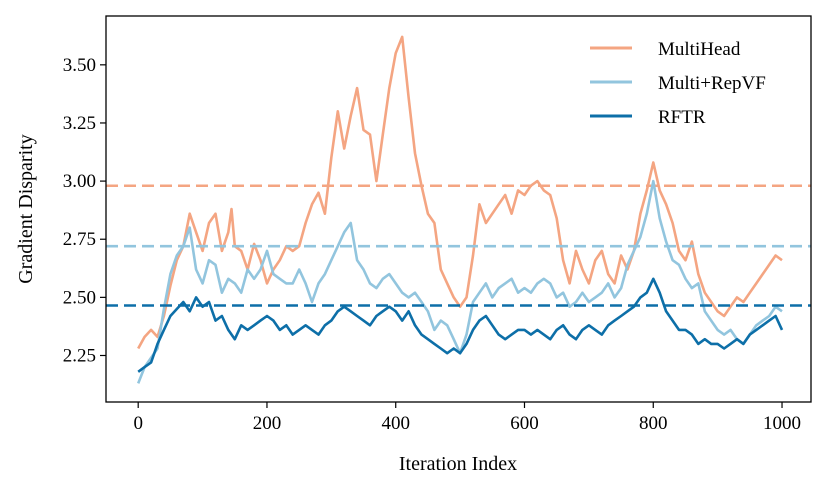 This screenshot has width=830, height=488. Describe the element at coordinates (79, 239) in the screenshot. I see `y-tick-label: 2.75` at that location.